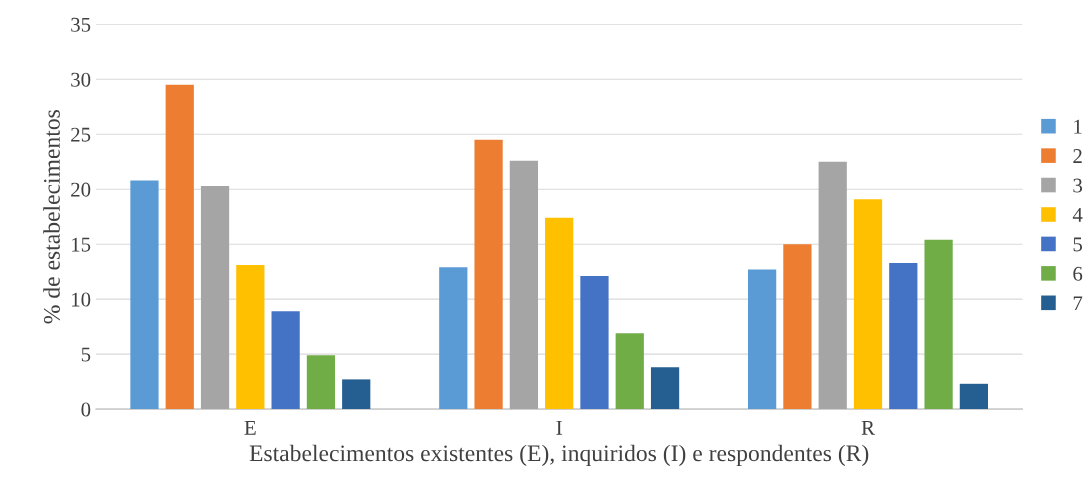 This screenshot has height=487, width=1090. What do you see at coordinates (81, 79) in the screenshot?
I see `y-tick-label: 30` at bounding box center [81, 79].